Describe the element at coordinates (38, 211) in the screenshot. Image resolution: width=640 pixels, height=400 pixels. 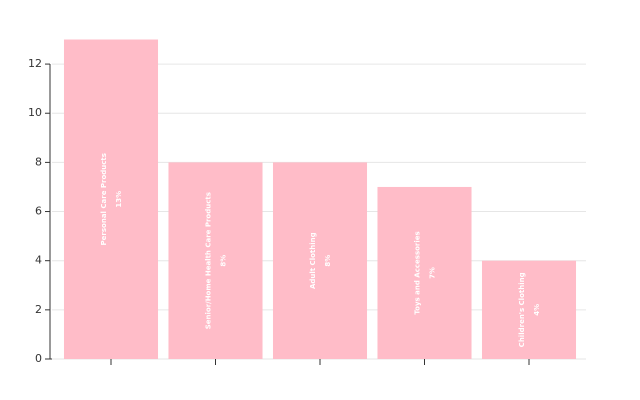
I see `y-tick-label: 6` at that location.